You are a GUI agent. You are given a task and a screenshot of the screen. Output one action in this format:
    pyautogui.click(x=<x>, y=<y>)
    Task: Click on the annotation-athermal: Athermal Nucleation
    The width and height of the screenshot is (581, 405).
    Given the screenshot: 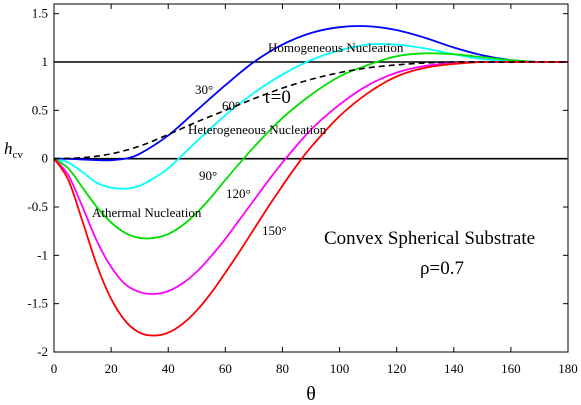 What is the action you would take?
    pyautogui.click(x=147, y=212)
    